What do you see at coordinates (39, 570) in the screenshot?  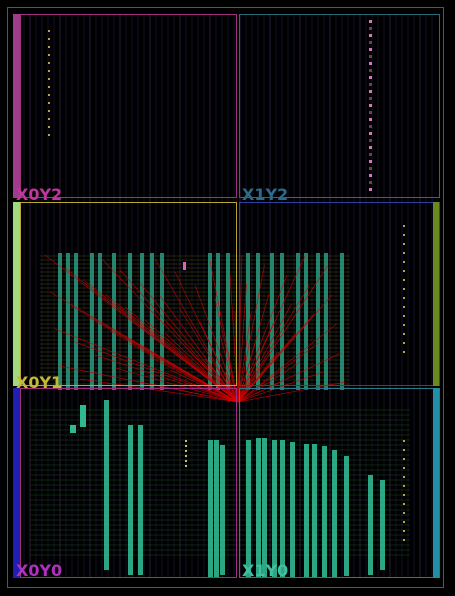 I see `region-label: X0Y0` at bounding box center [39, 570].